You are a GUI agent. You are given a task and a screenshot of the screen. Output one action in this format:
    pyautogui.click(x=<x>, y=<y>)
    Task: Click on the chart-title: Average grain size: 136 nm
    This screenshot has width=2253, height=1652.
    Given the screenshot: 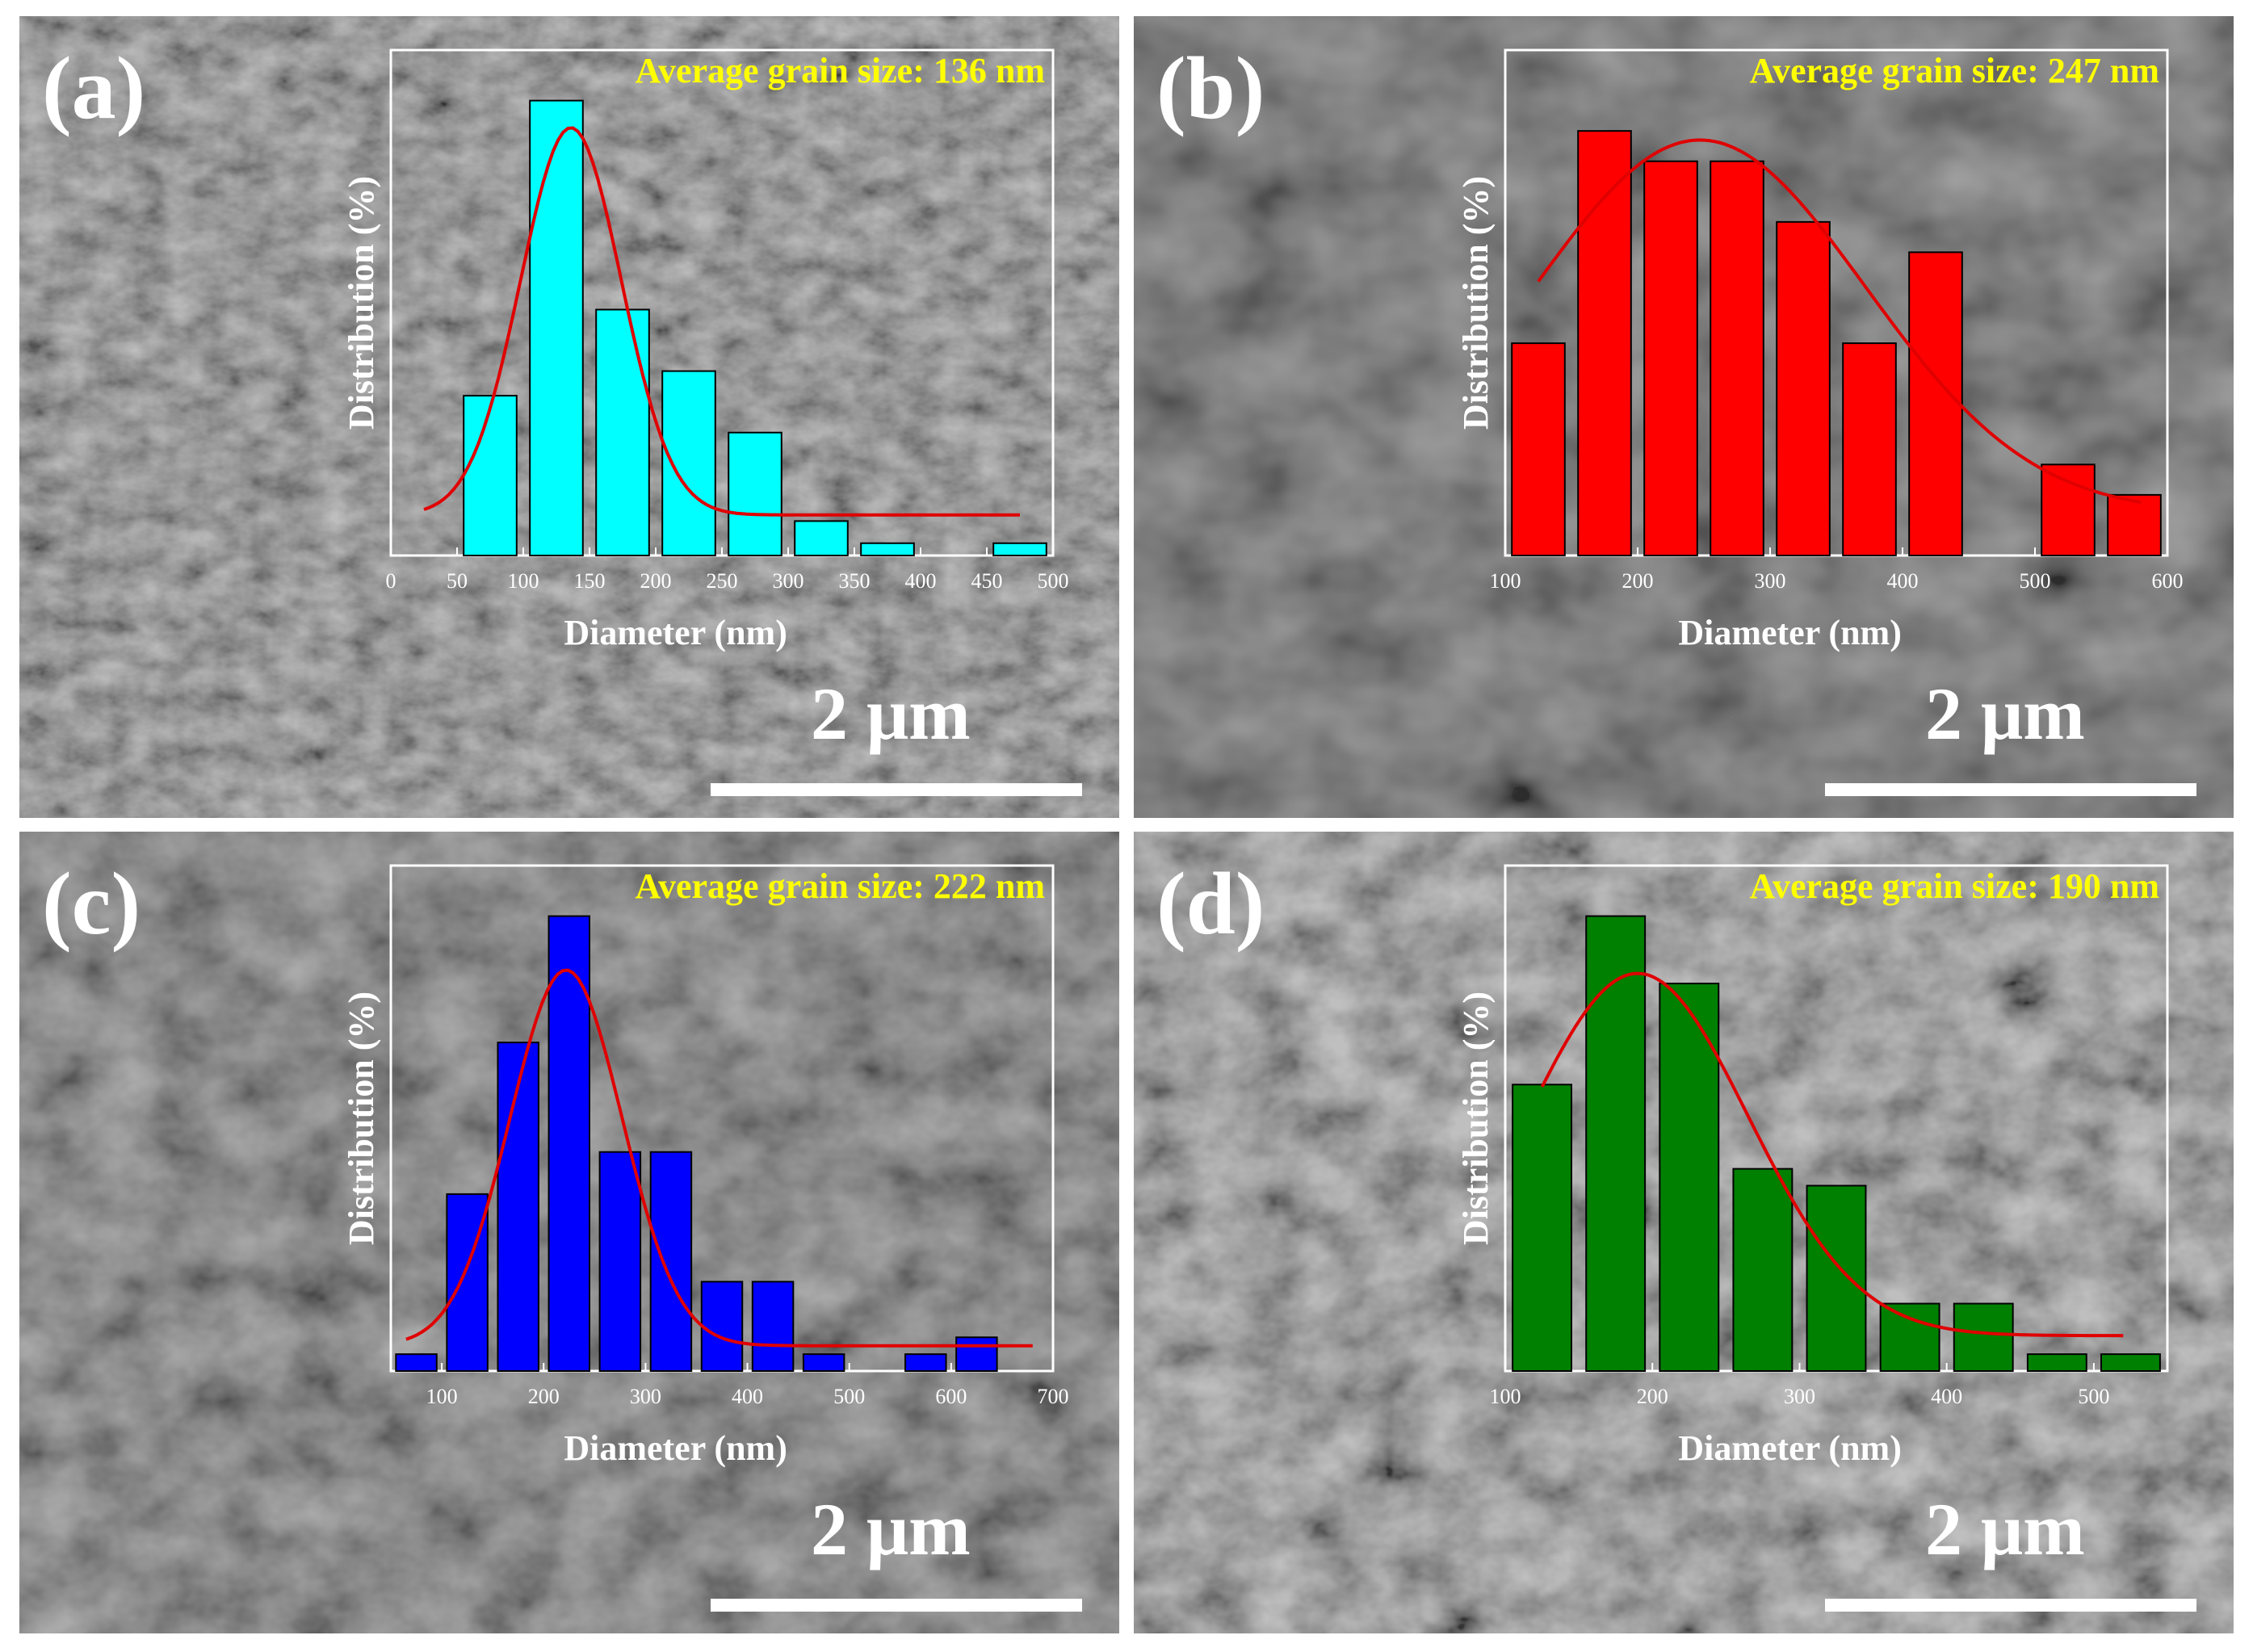 What is the action you would take?
    pyautogui.click(x=840, y=70)
    